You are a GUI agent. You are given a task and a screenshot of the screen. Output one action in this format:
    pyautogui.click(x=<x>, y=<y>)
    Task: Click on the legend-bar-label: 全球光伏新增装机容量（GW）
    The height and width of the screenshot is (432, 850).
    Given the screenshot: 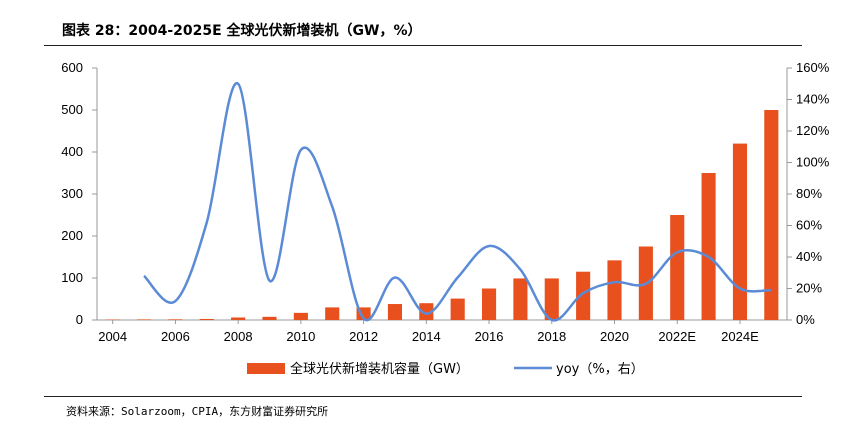 What is the action you would take?
    pyautogui.click(x=379, y=369)
    